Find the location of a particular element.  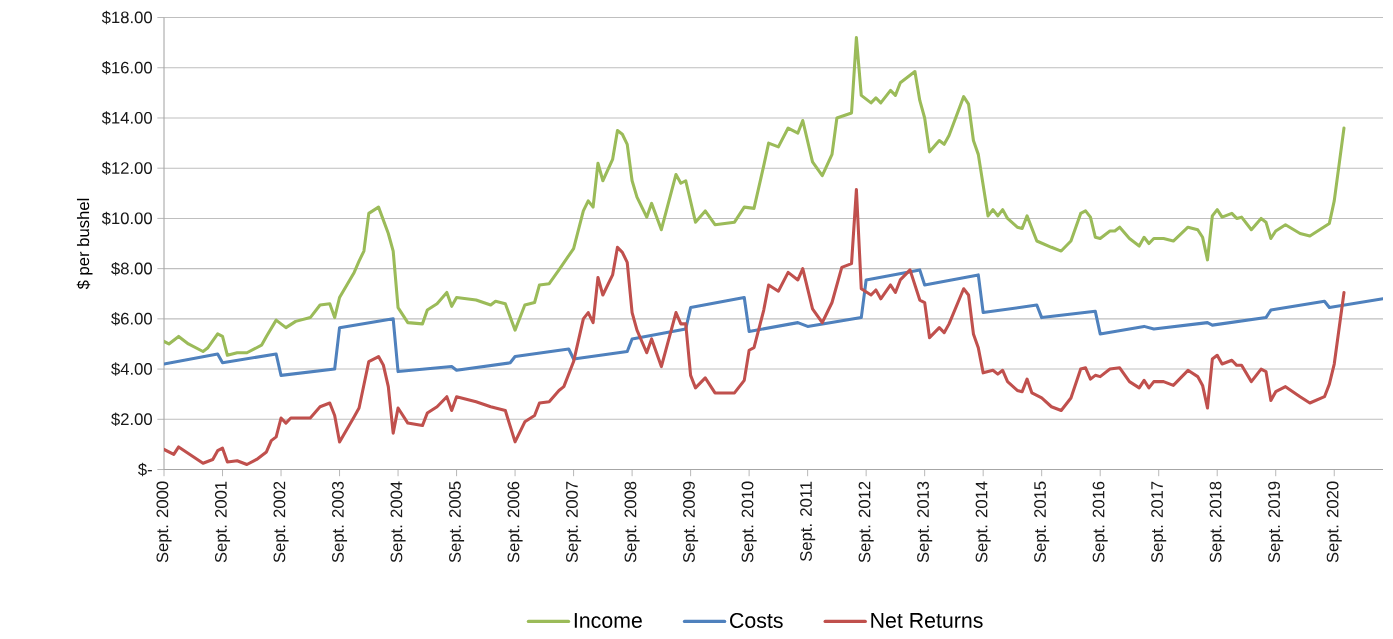

legend-label: Income is located at coordinates (608, 620).